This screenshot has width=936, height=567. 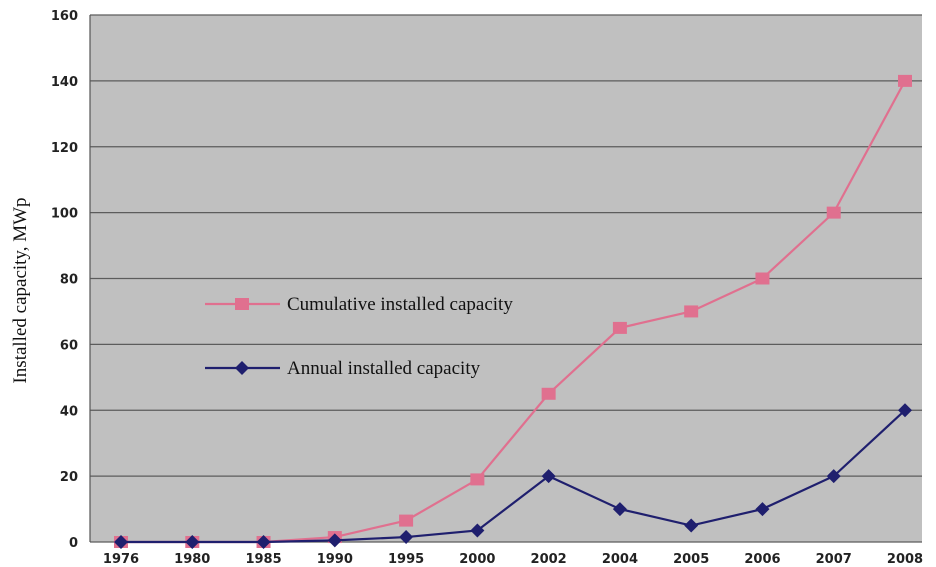 What do you see at coordinates (335, 559) in the screenshot?
I see `x-tick-label: 1990` at bounding box center [335, 559].